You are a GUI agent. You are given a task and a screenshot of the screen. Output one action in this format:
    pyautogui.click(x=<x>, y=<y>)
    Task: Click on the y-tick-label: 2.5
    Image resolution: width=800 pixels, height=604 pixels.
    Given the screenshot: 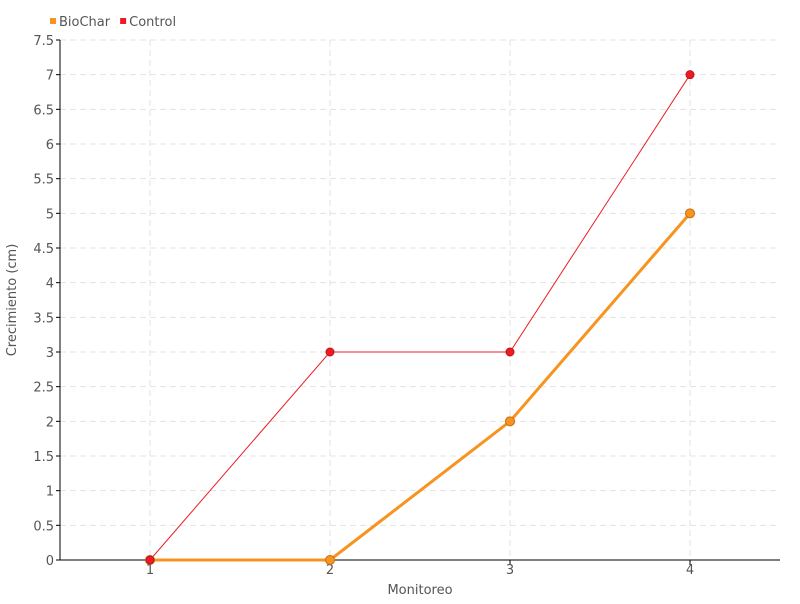 What is the action you would take?
    pyautogui.click(x=43, y=388)
    